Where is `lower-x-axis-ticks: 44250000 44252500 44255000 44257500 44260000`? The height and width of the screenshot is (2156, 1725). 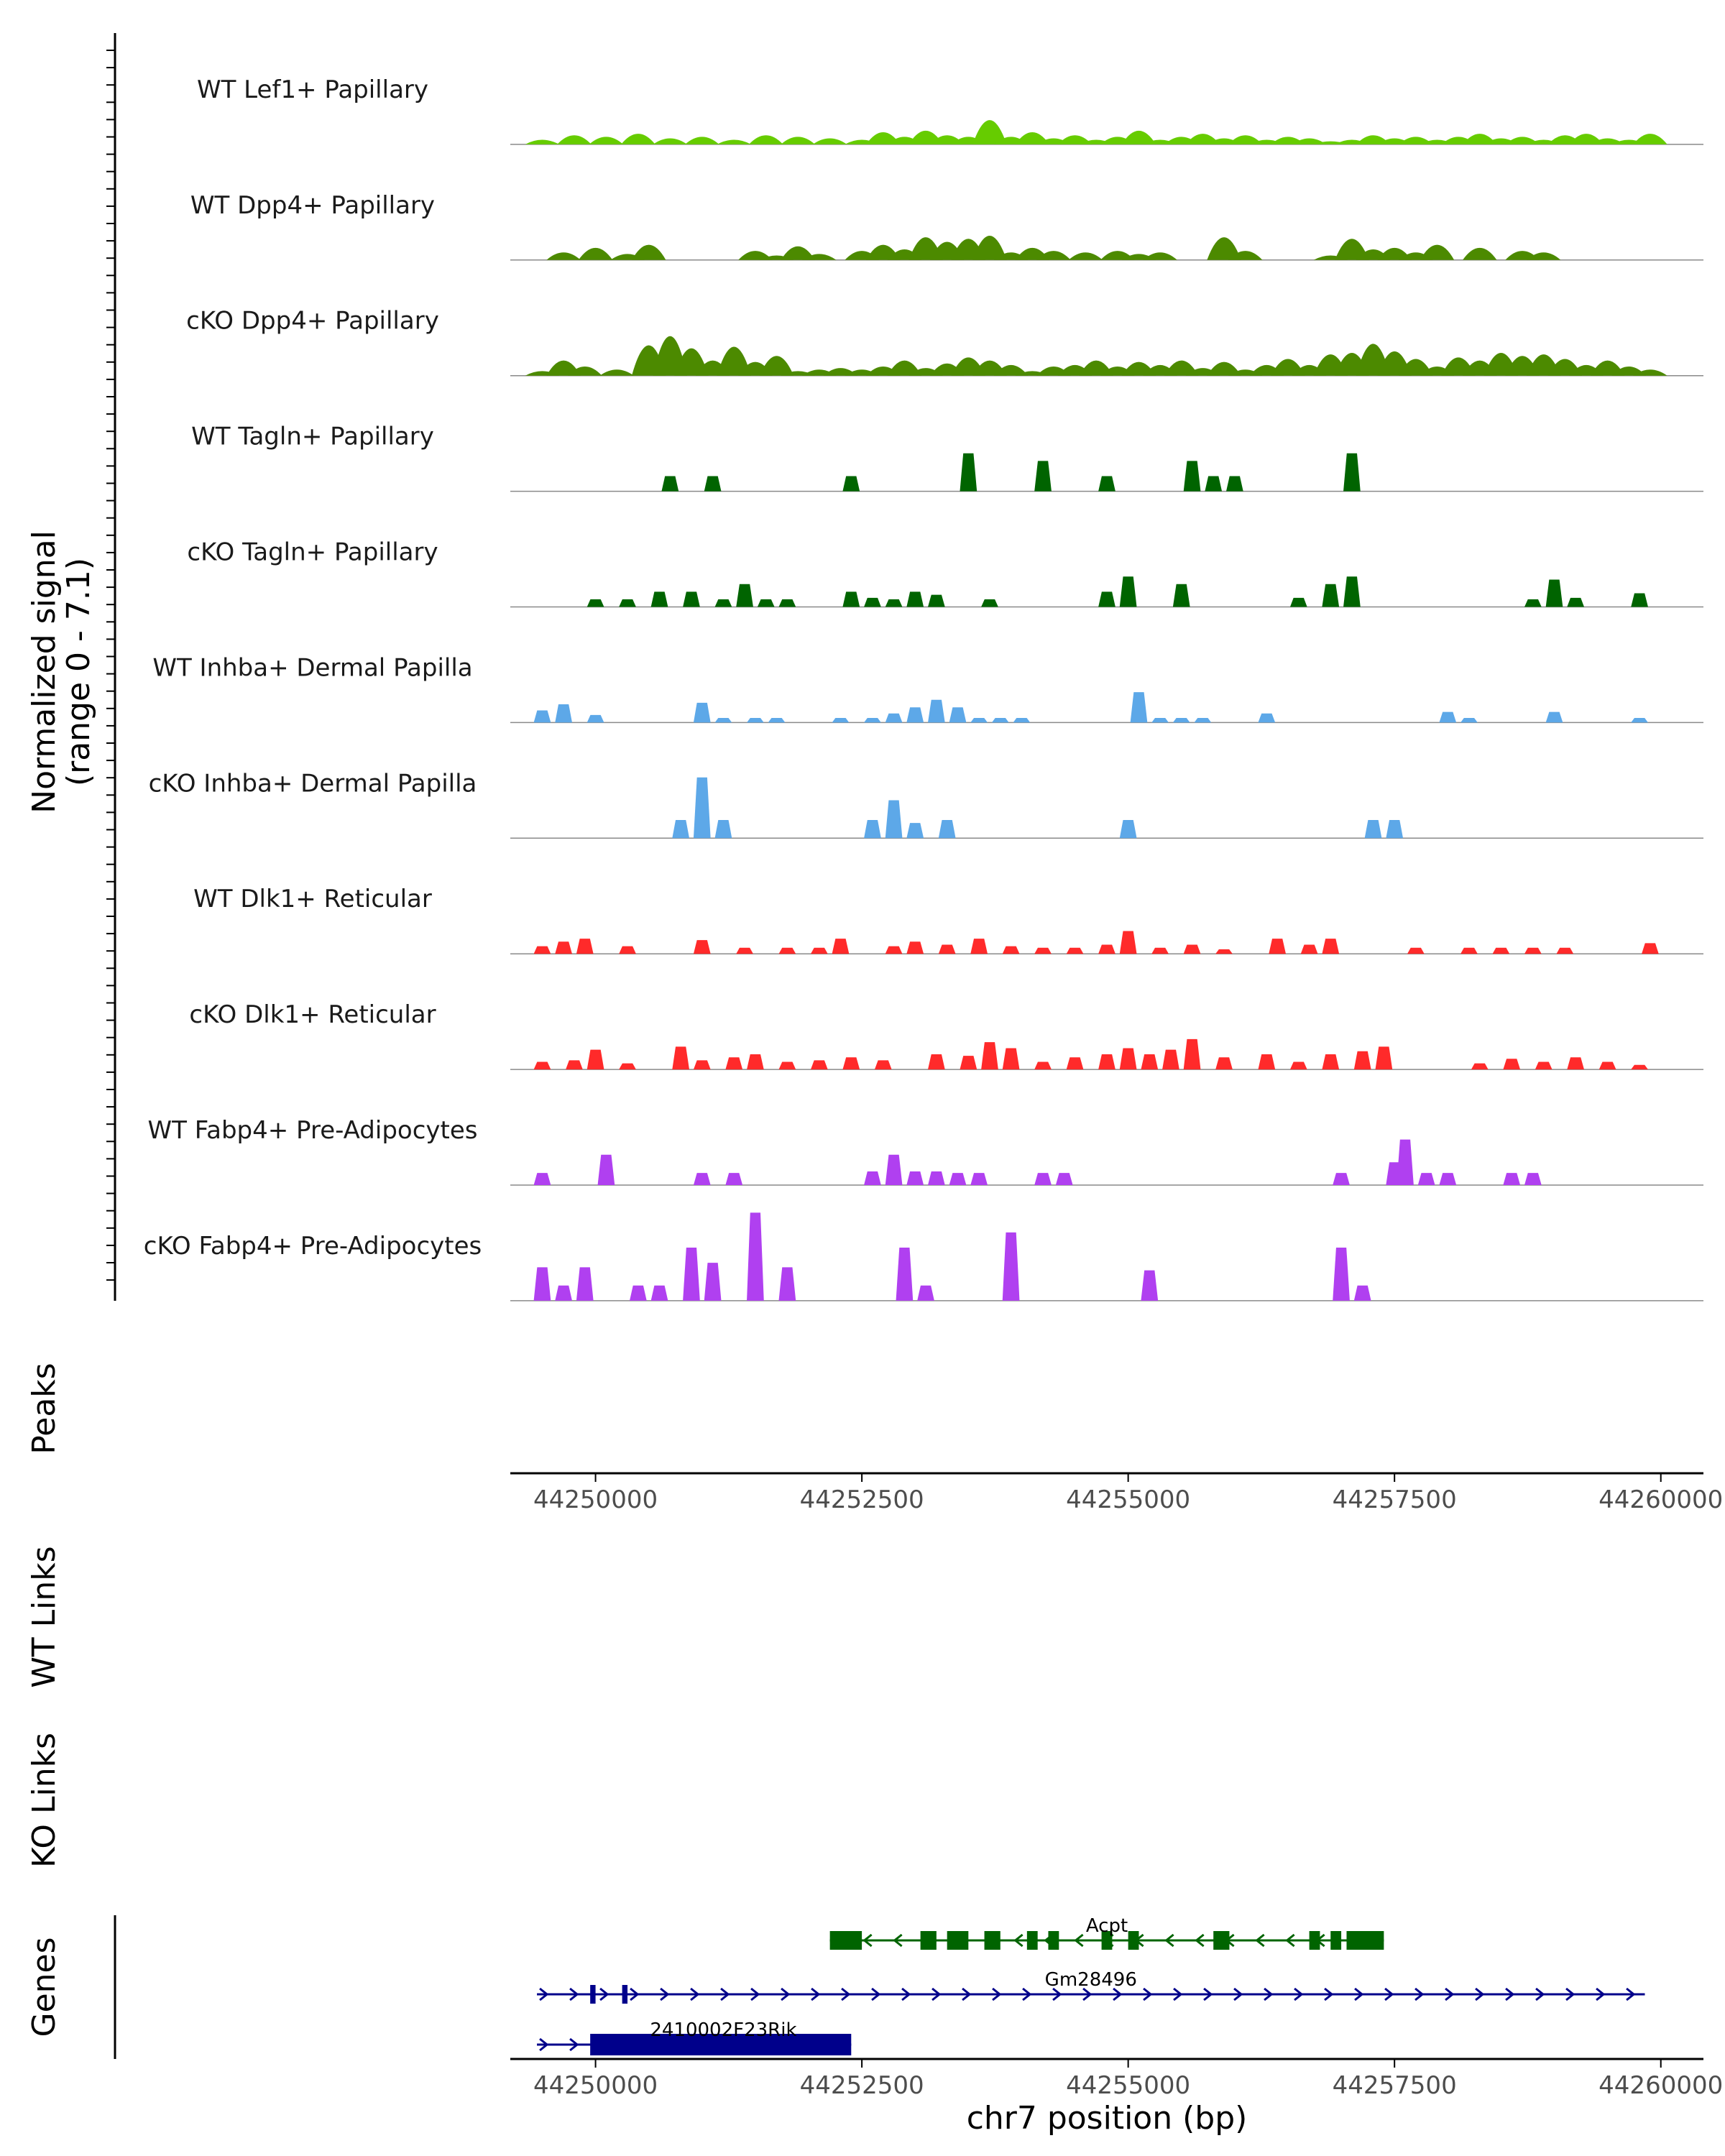
lower-x-axis-ticks: 44250000 44252500 44255000 44257500 44260000 is located at coordinates (1128, 2079).